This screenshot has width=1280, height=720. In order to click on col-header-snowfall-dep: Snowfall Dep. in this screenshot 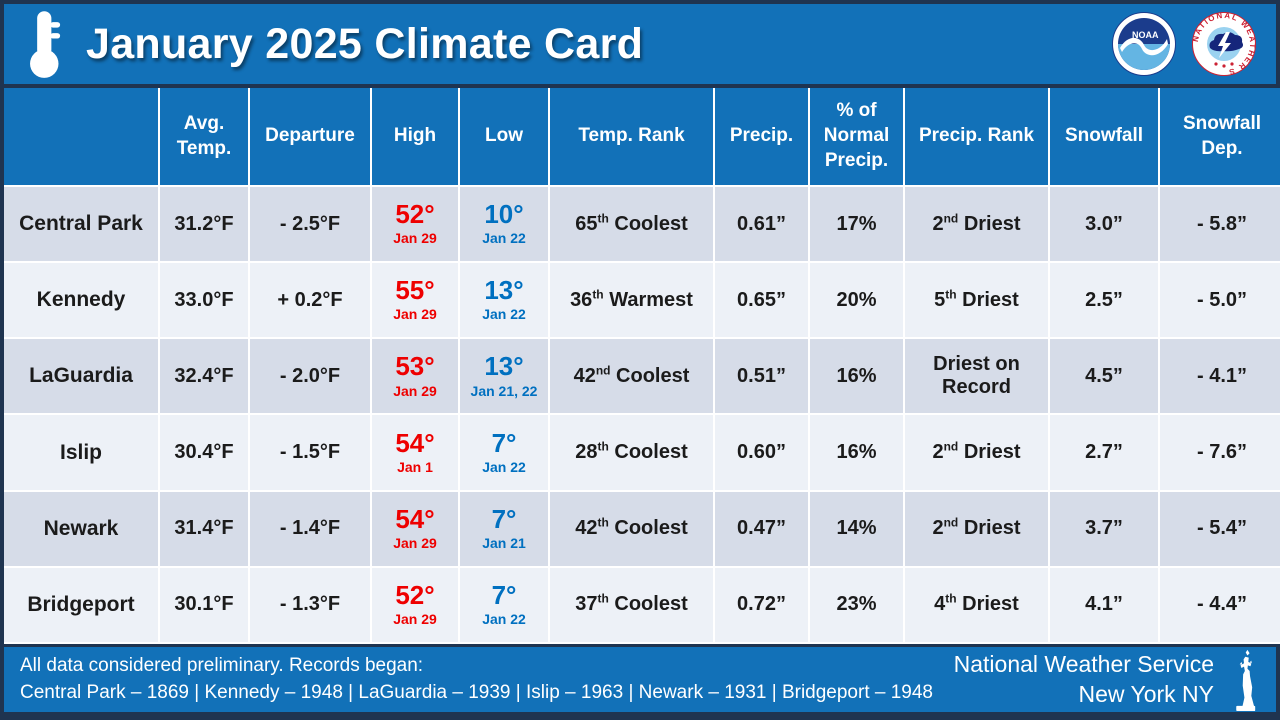, I will do `click(1219, 137)`.